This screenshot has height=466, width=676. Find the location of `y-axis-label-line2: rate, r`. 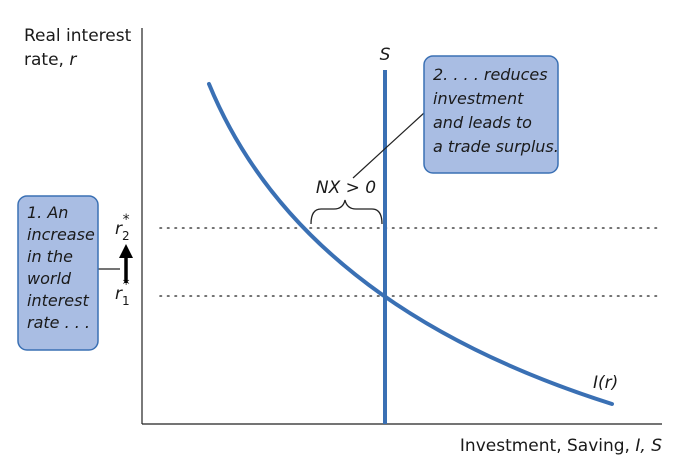

y-axis-label-line2: rate, r is located at coordinates (50, 60).